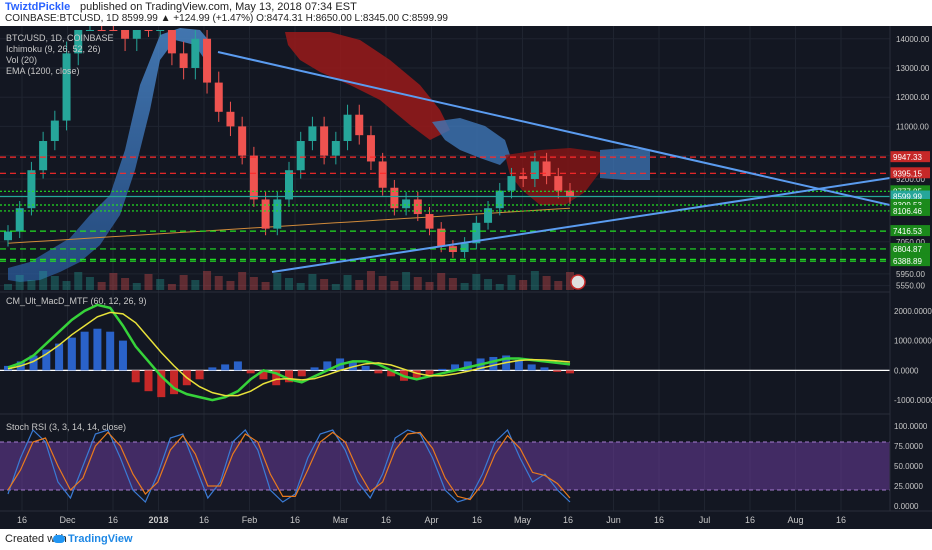  Describe the element at coordinates (910, 286) in the screenshot. I see `price-tick-label: 5550.00` at that location.